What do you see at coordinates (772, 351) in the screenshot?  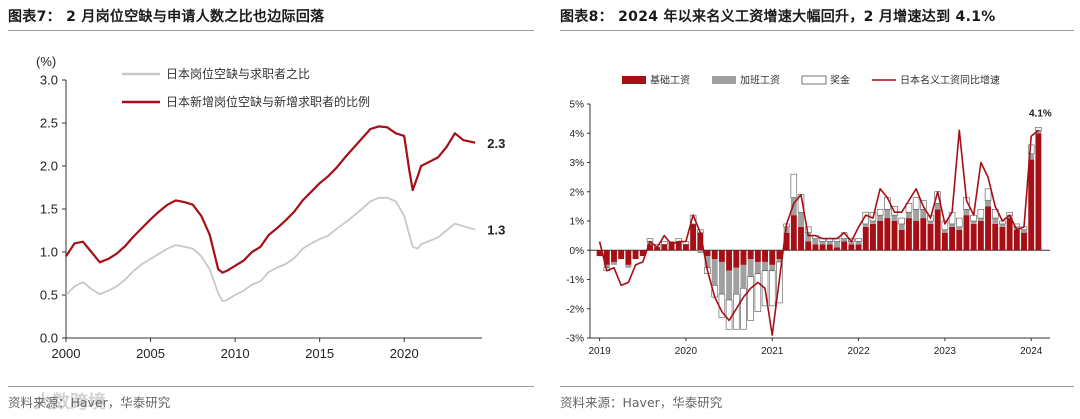 I see `right-x-tick-label: 2021` at bounding box center [772, 351].